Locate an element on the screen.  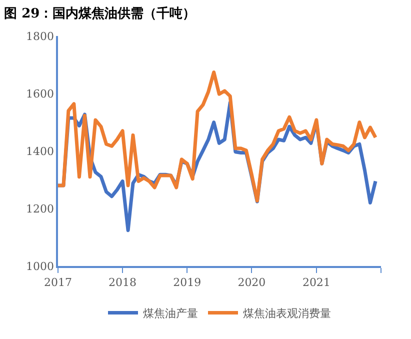
y-tick-label: 1000 is located at coordinates (40, 266).